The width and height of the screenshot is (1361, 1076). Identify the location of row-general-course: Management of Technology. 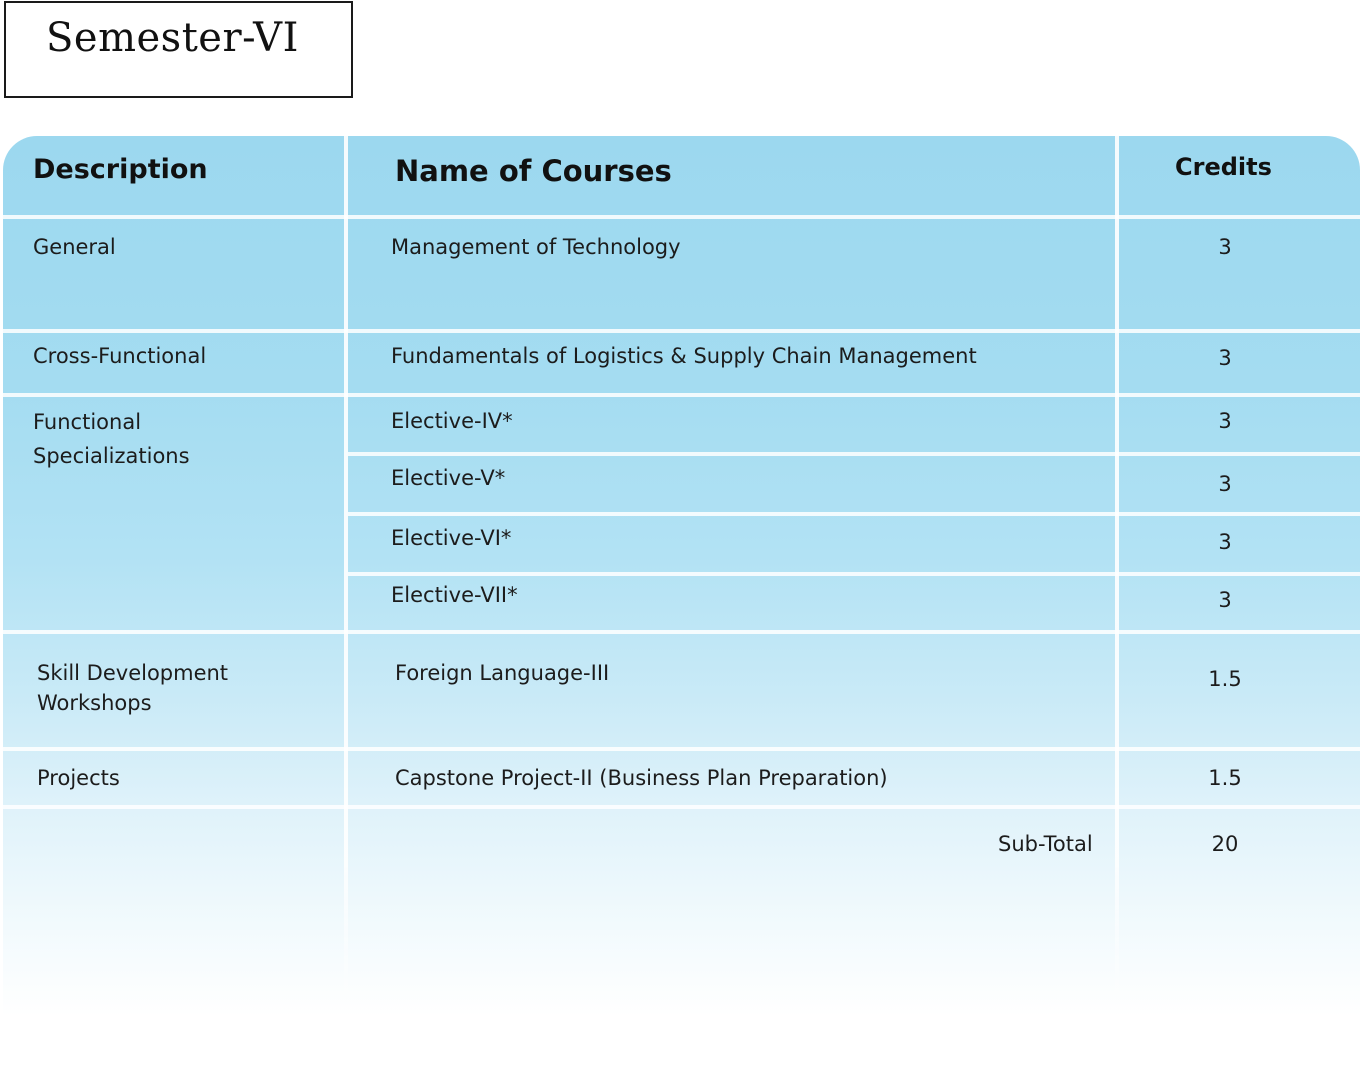
(536, 247).